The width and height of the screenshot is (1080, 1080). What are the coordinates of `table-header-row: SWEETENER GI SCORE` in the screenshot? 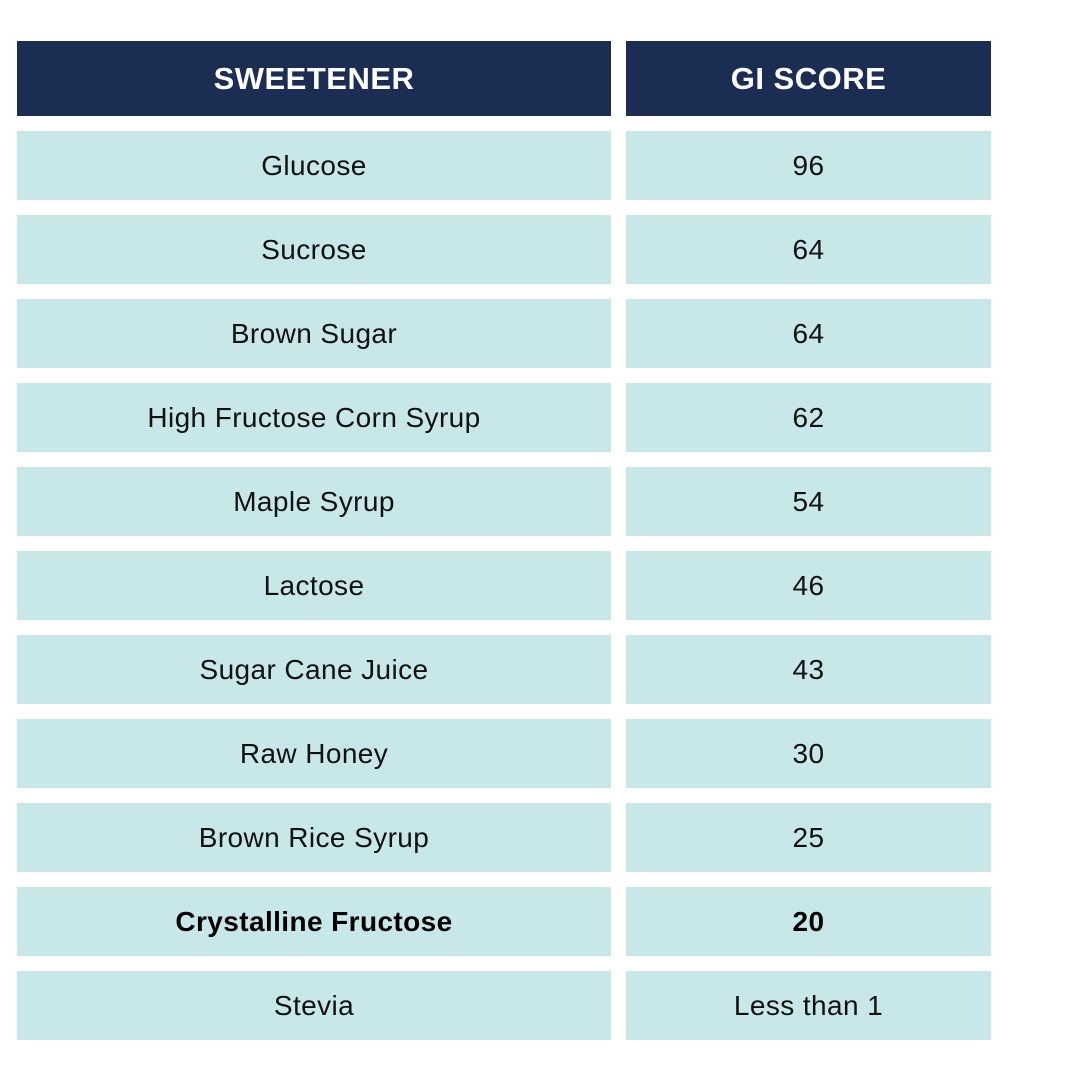 It's located at (504, 78).